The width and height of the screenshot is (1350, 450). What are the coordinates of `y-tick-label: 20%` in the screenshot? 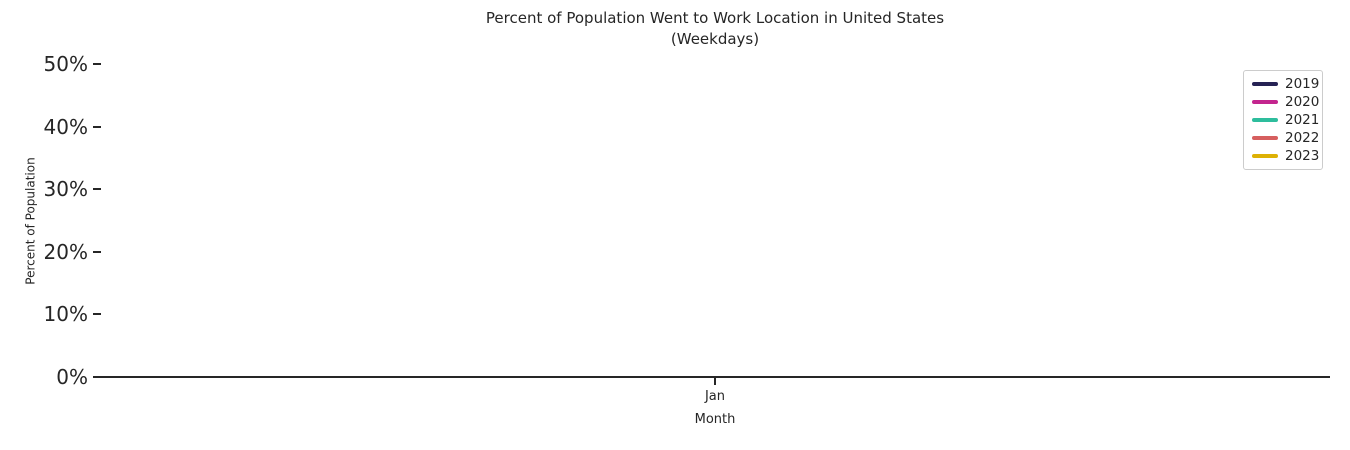 It's located at (65, 251).